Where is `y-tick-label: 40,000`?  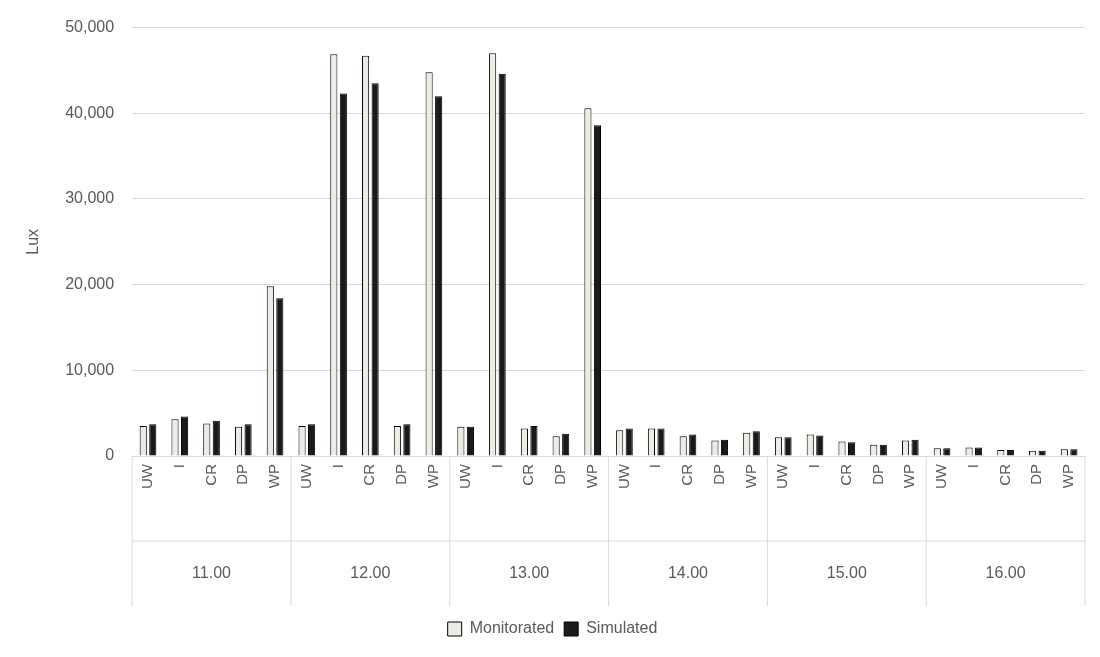
y-tick-label: 40,000 is located at coordinates (90, 112).